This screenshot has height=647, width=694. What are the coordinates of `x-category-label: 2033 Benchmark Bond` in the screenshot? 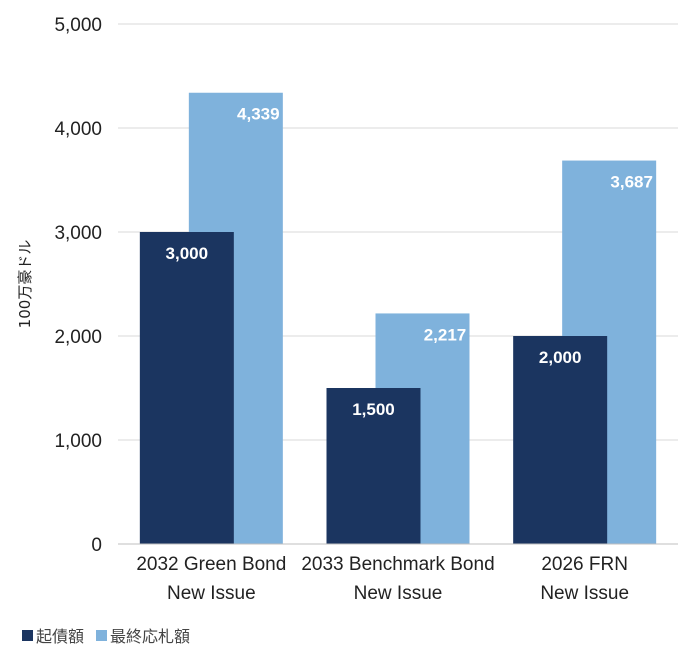 It's located at (397, 564).